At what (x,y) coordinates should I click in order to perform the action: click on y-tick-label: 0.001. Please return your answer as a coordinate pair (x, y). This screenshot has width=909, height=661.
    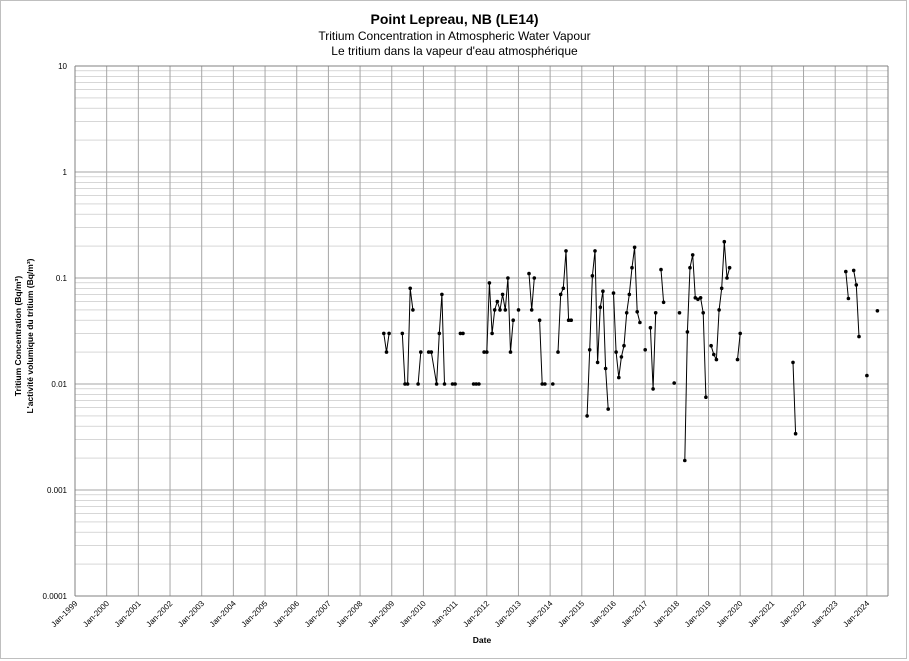
    Looking at the image, I should click on (57, 490).